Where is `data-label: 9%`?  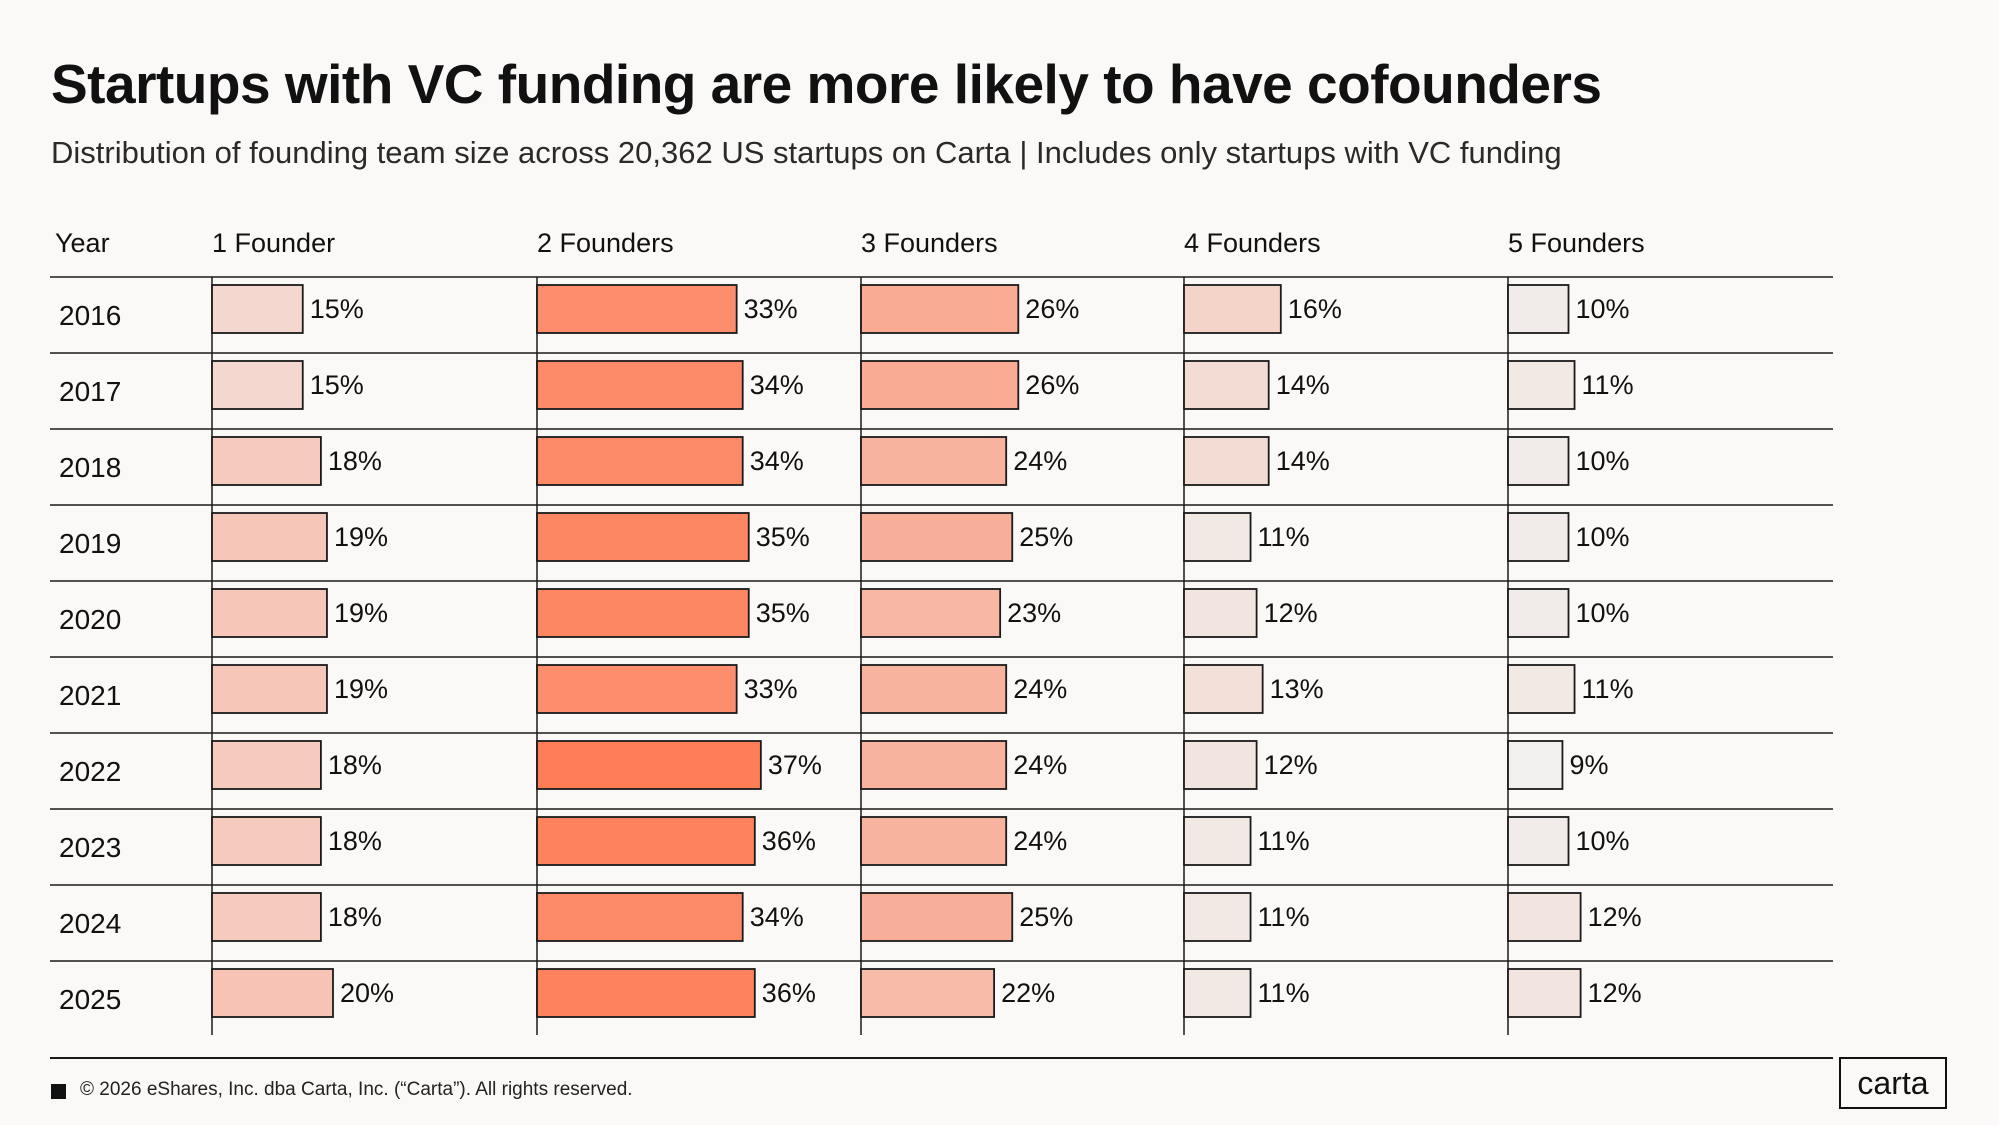
data-label: 9% is located at coordinates (1588, 765).